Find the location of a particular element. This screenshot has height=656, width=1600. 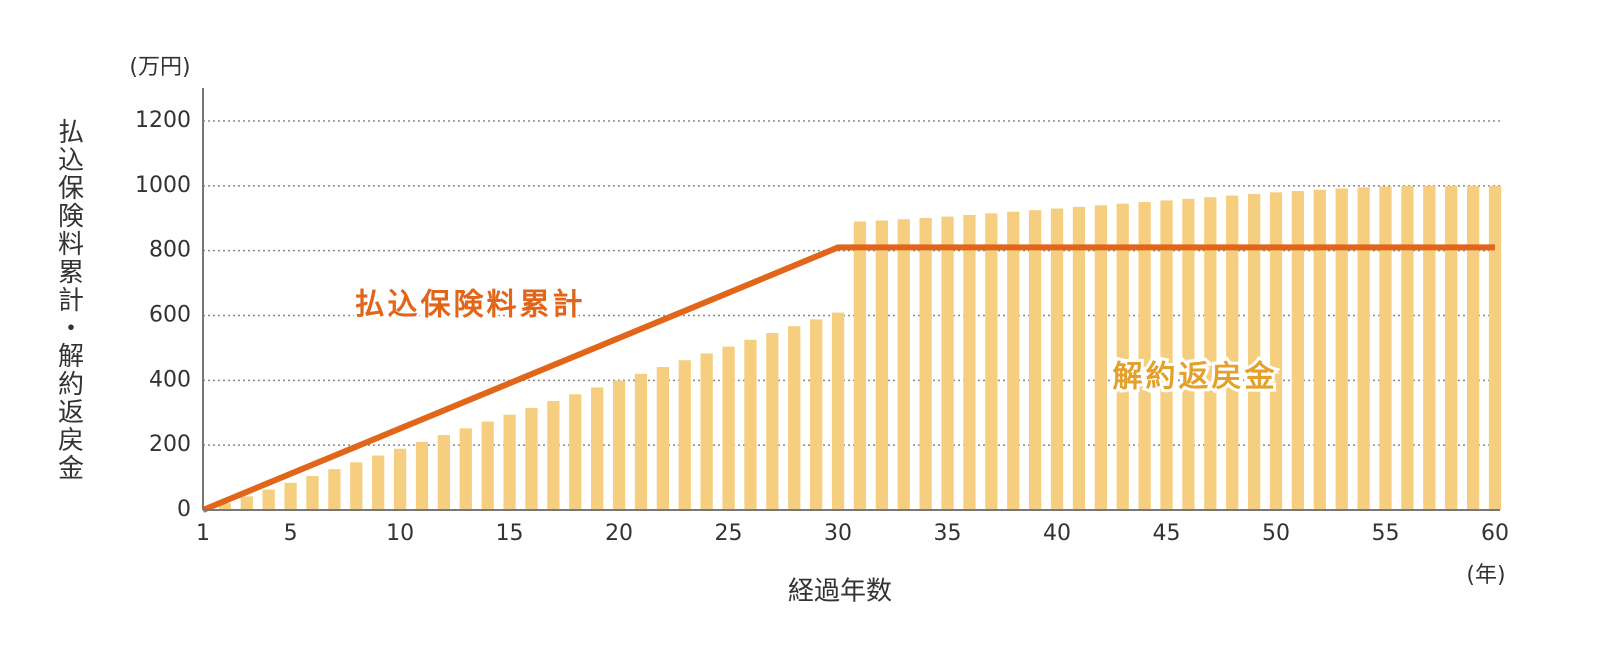

x-tick-label: 45 is located at coordinates (1167, 533).